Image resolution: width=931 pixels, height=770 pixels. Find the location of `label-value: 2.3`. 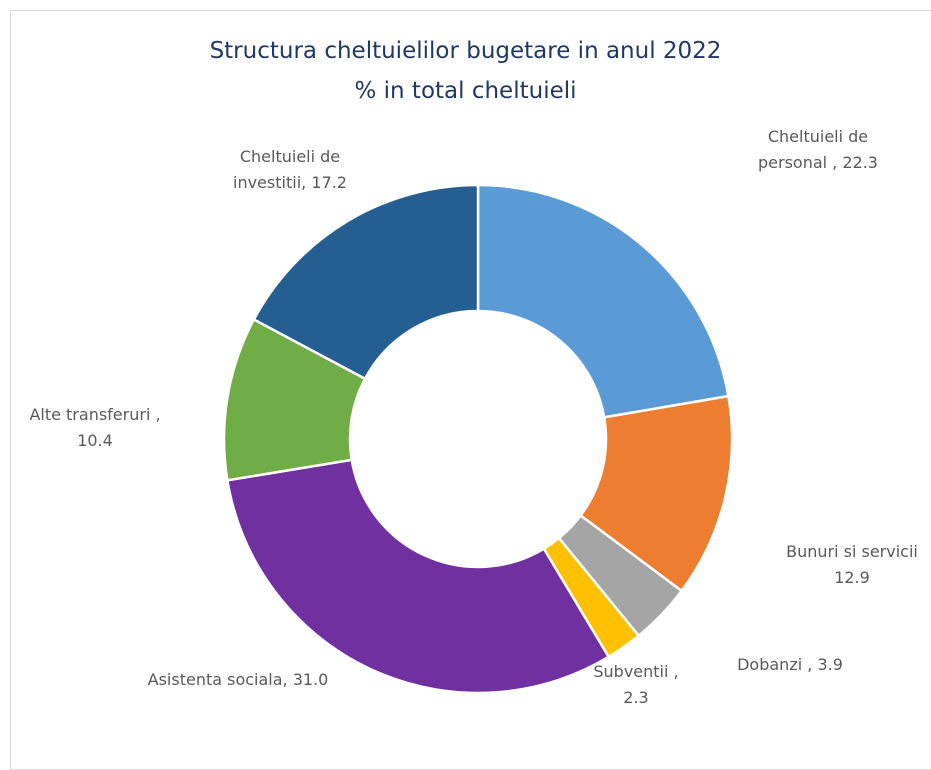

label-value: 2.3 is located at coordinates (636, 697).